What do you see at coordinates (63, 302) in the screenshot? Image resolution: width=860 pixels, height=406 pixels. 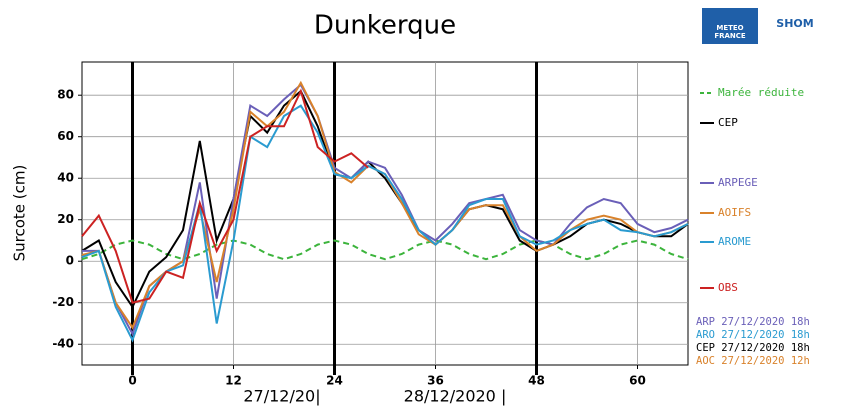 I see `y-tick-label: -20` at bounding box center [63, 302].